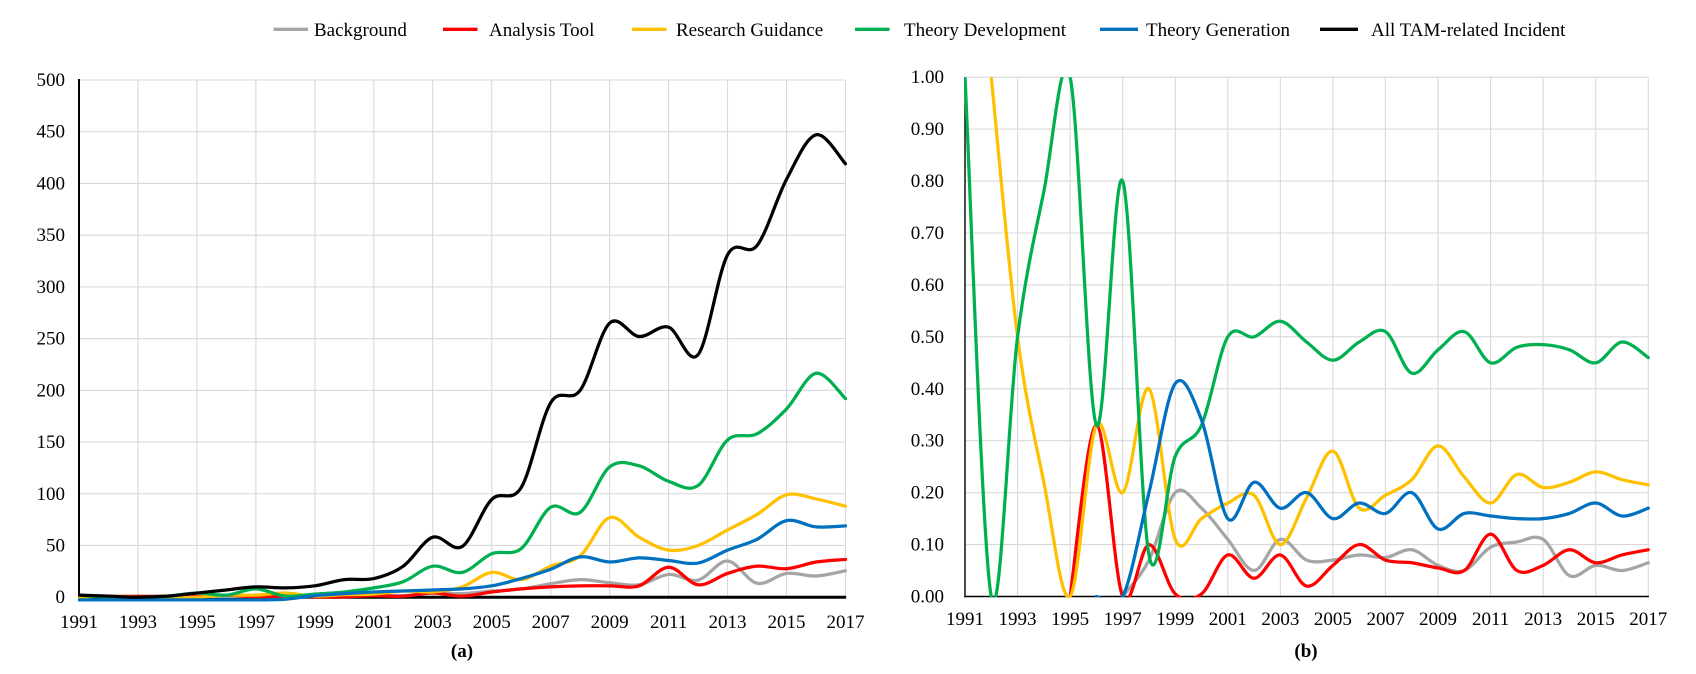 Image resolution: width=1696 pixels, height=674 pixels. What do you see at coordinates (927, 597) in the screenshot?
I see `svg-text: 0.00` at bounding box center [927, 597].